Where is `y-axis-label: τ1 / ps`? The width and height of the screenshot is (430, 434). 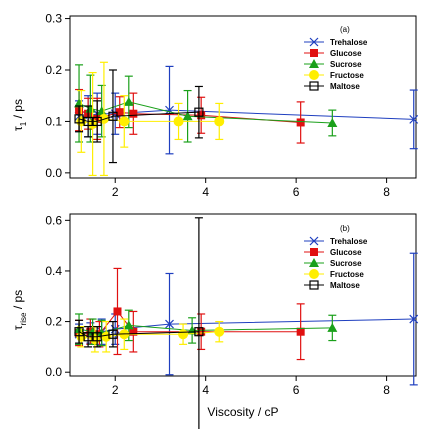
y-axis-label: τ1 / ps is located at coordinates (19, 115).